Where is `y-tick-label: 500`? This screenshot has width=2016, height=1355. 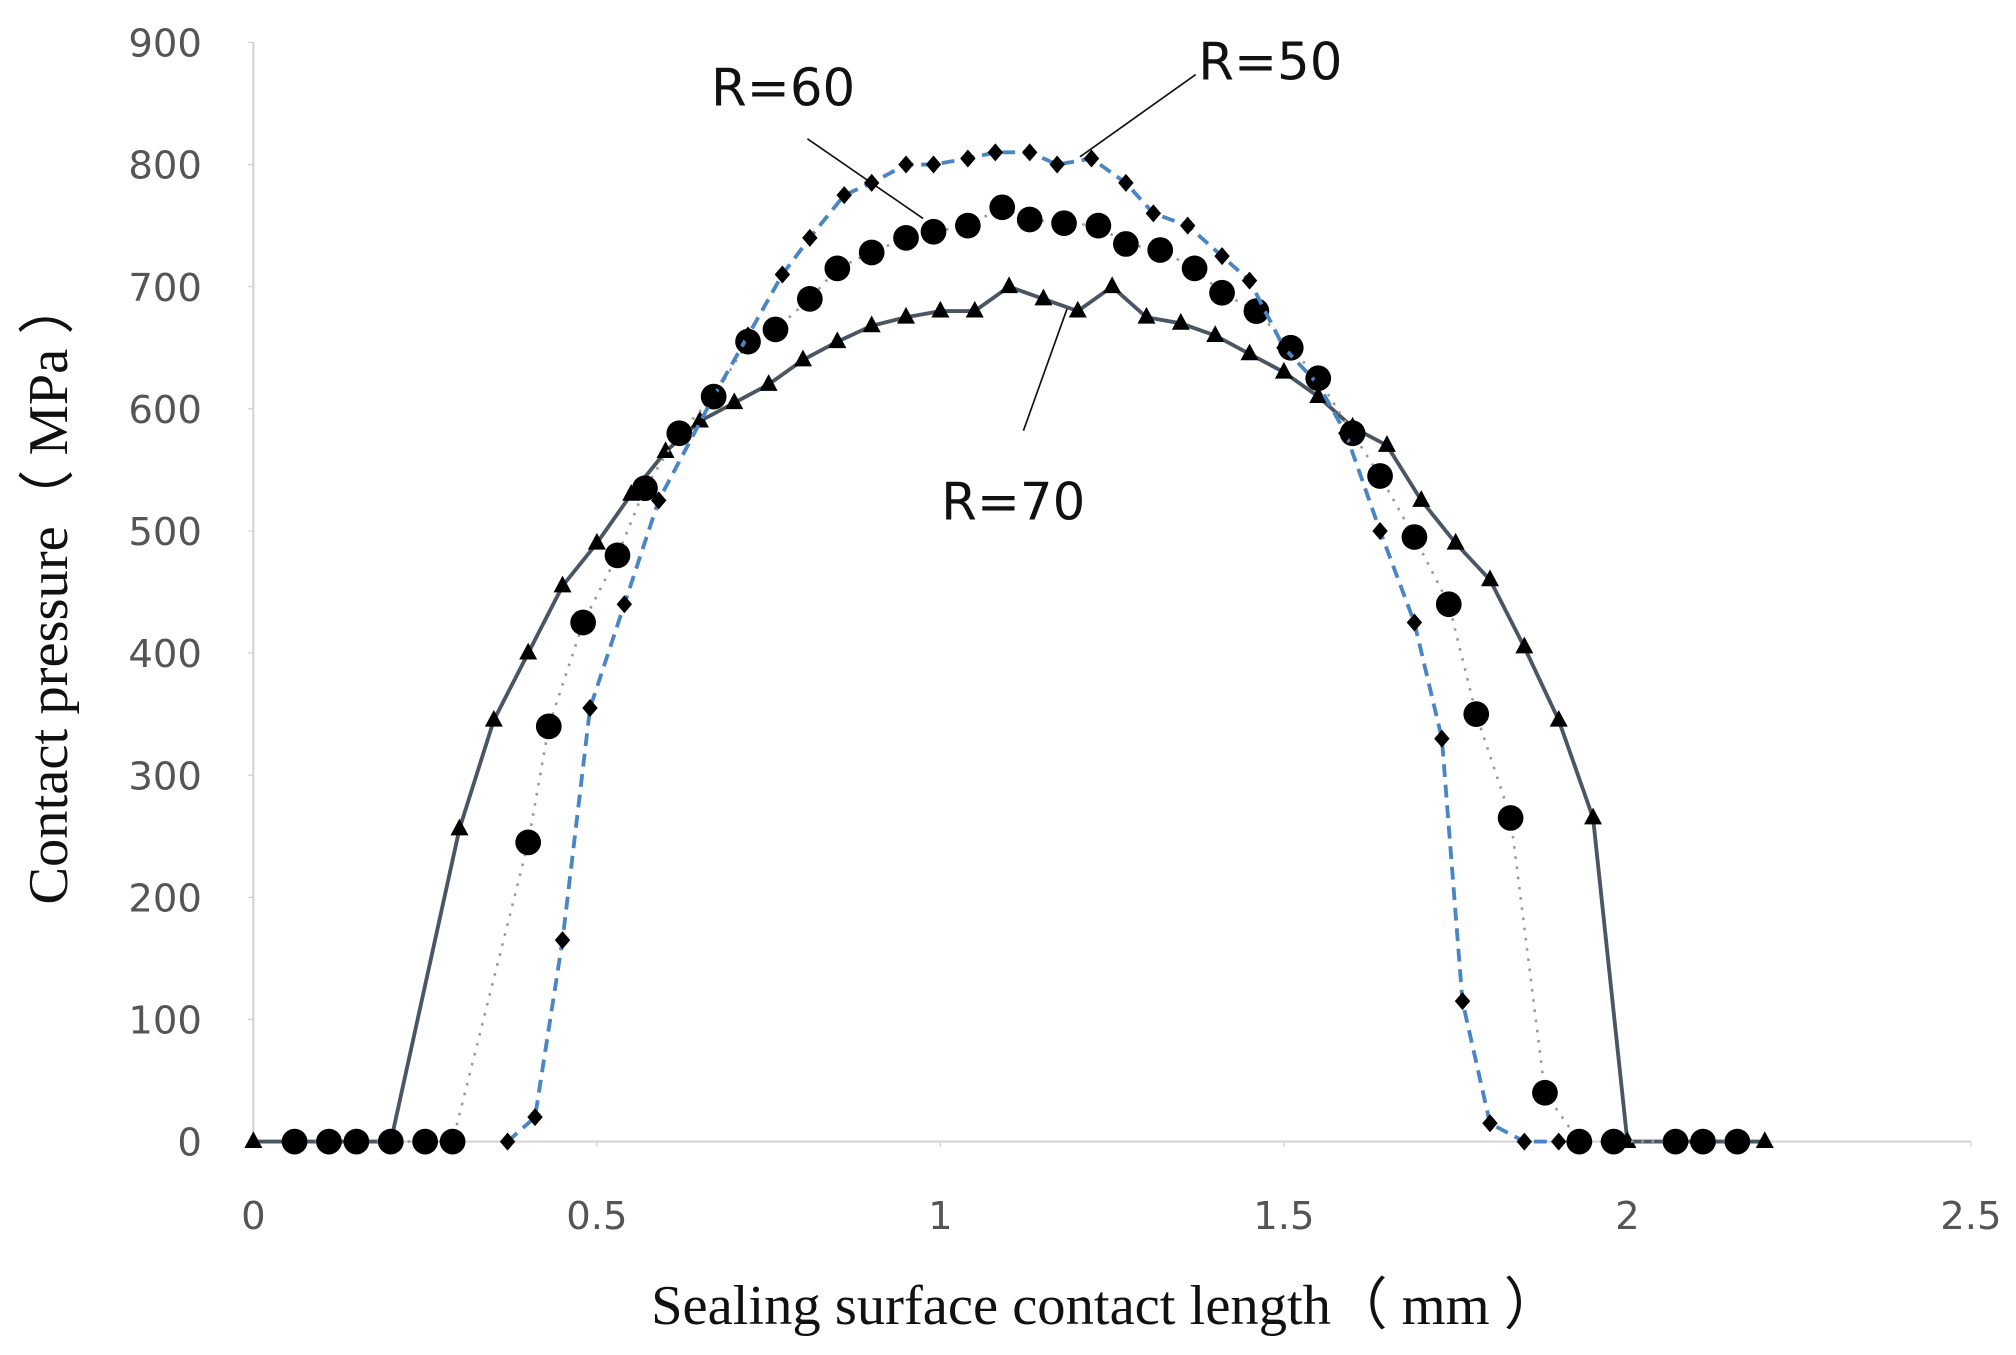
y-tick-label: 500 is located at coordinates (165, 532).